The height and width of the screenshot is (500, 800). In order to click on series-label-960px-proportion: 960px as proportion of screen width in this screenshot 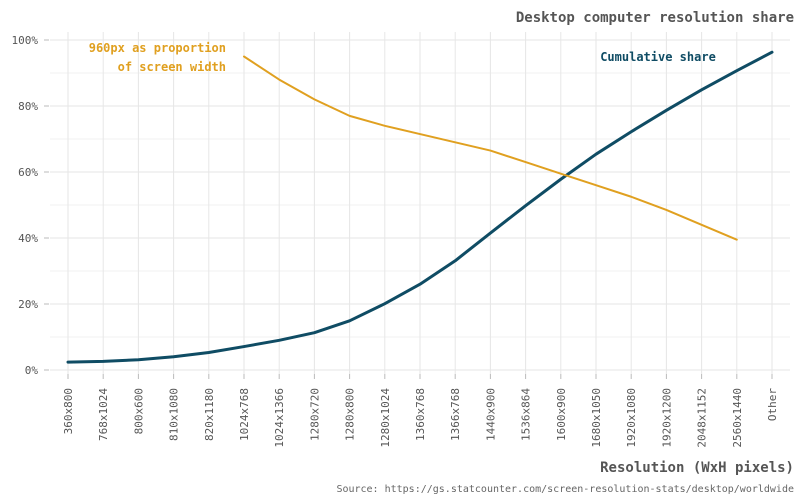, I will do `click(157, 57)`.